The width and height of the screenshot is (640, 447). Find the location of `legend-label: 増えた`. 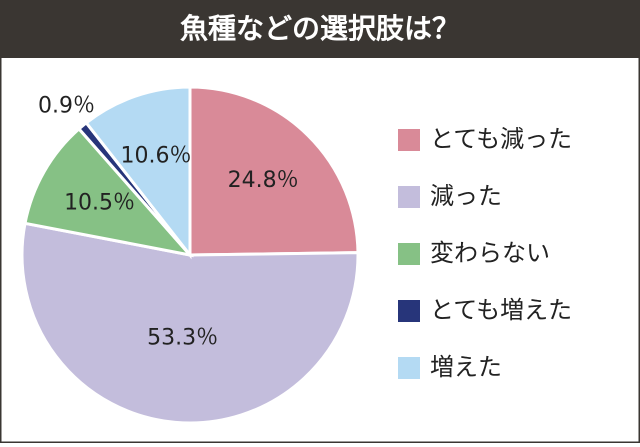

legend-label: 増えた is located at coordinates (466, 367).